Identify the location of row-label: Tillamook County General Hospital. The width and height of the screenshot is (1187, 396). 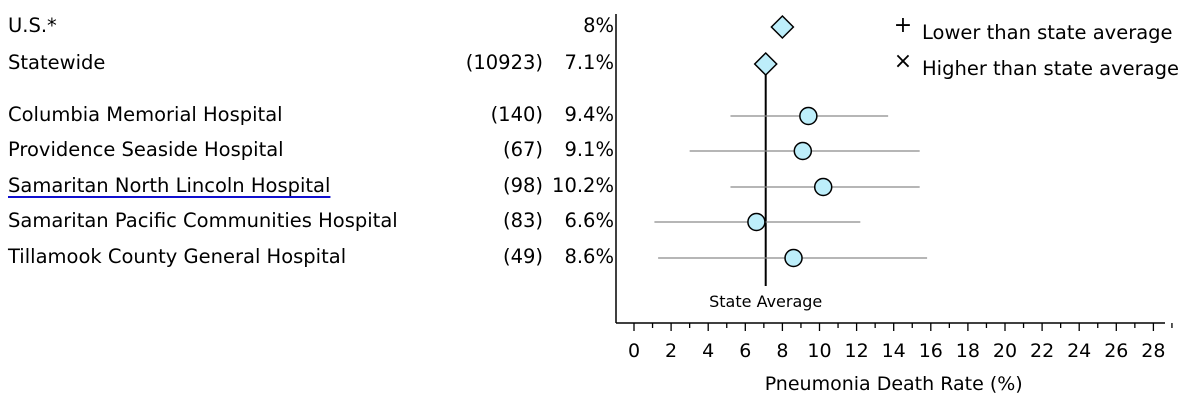
(177, 256).